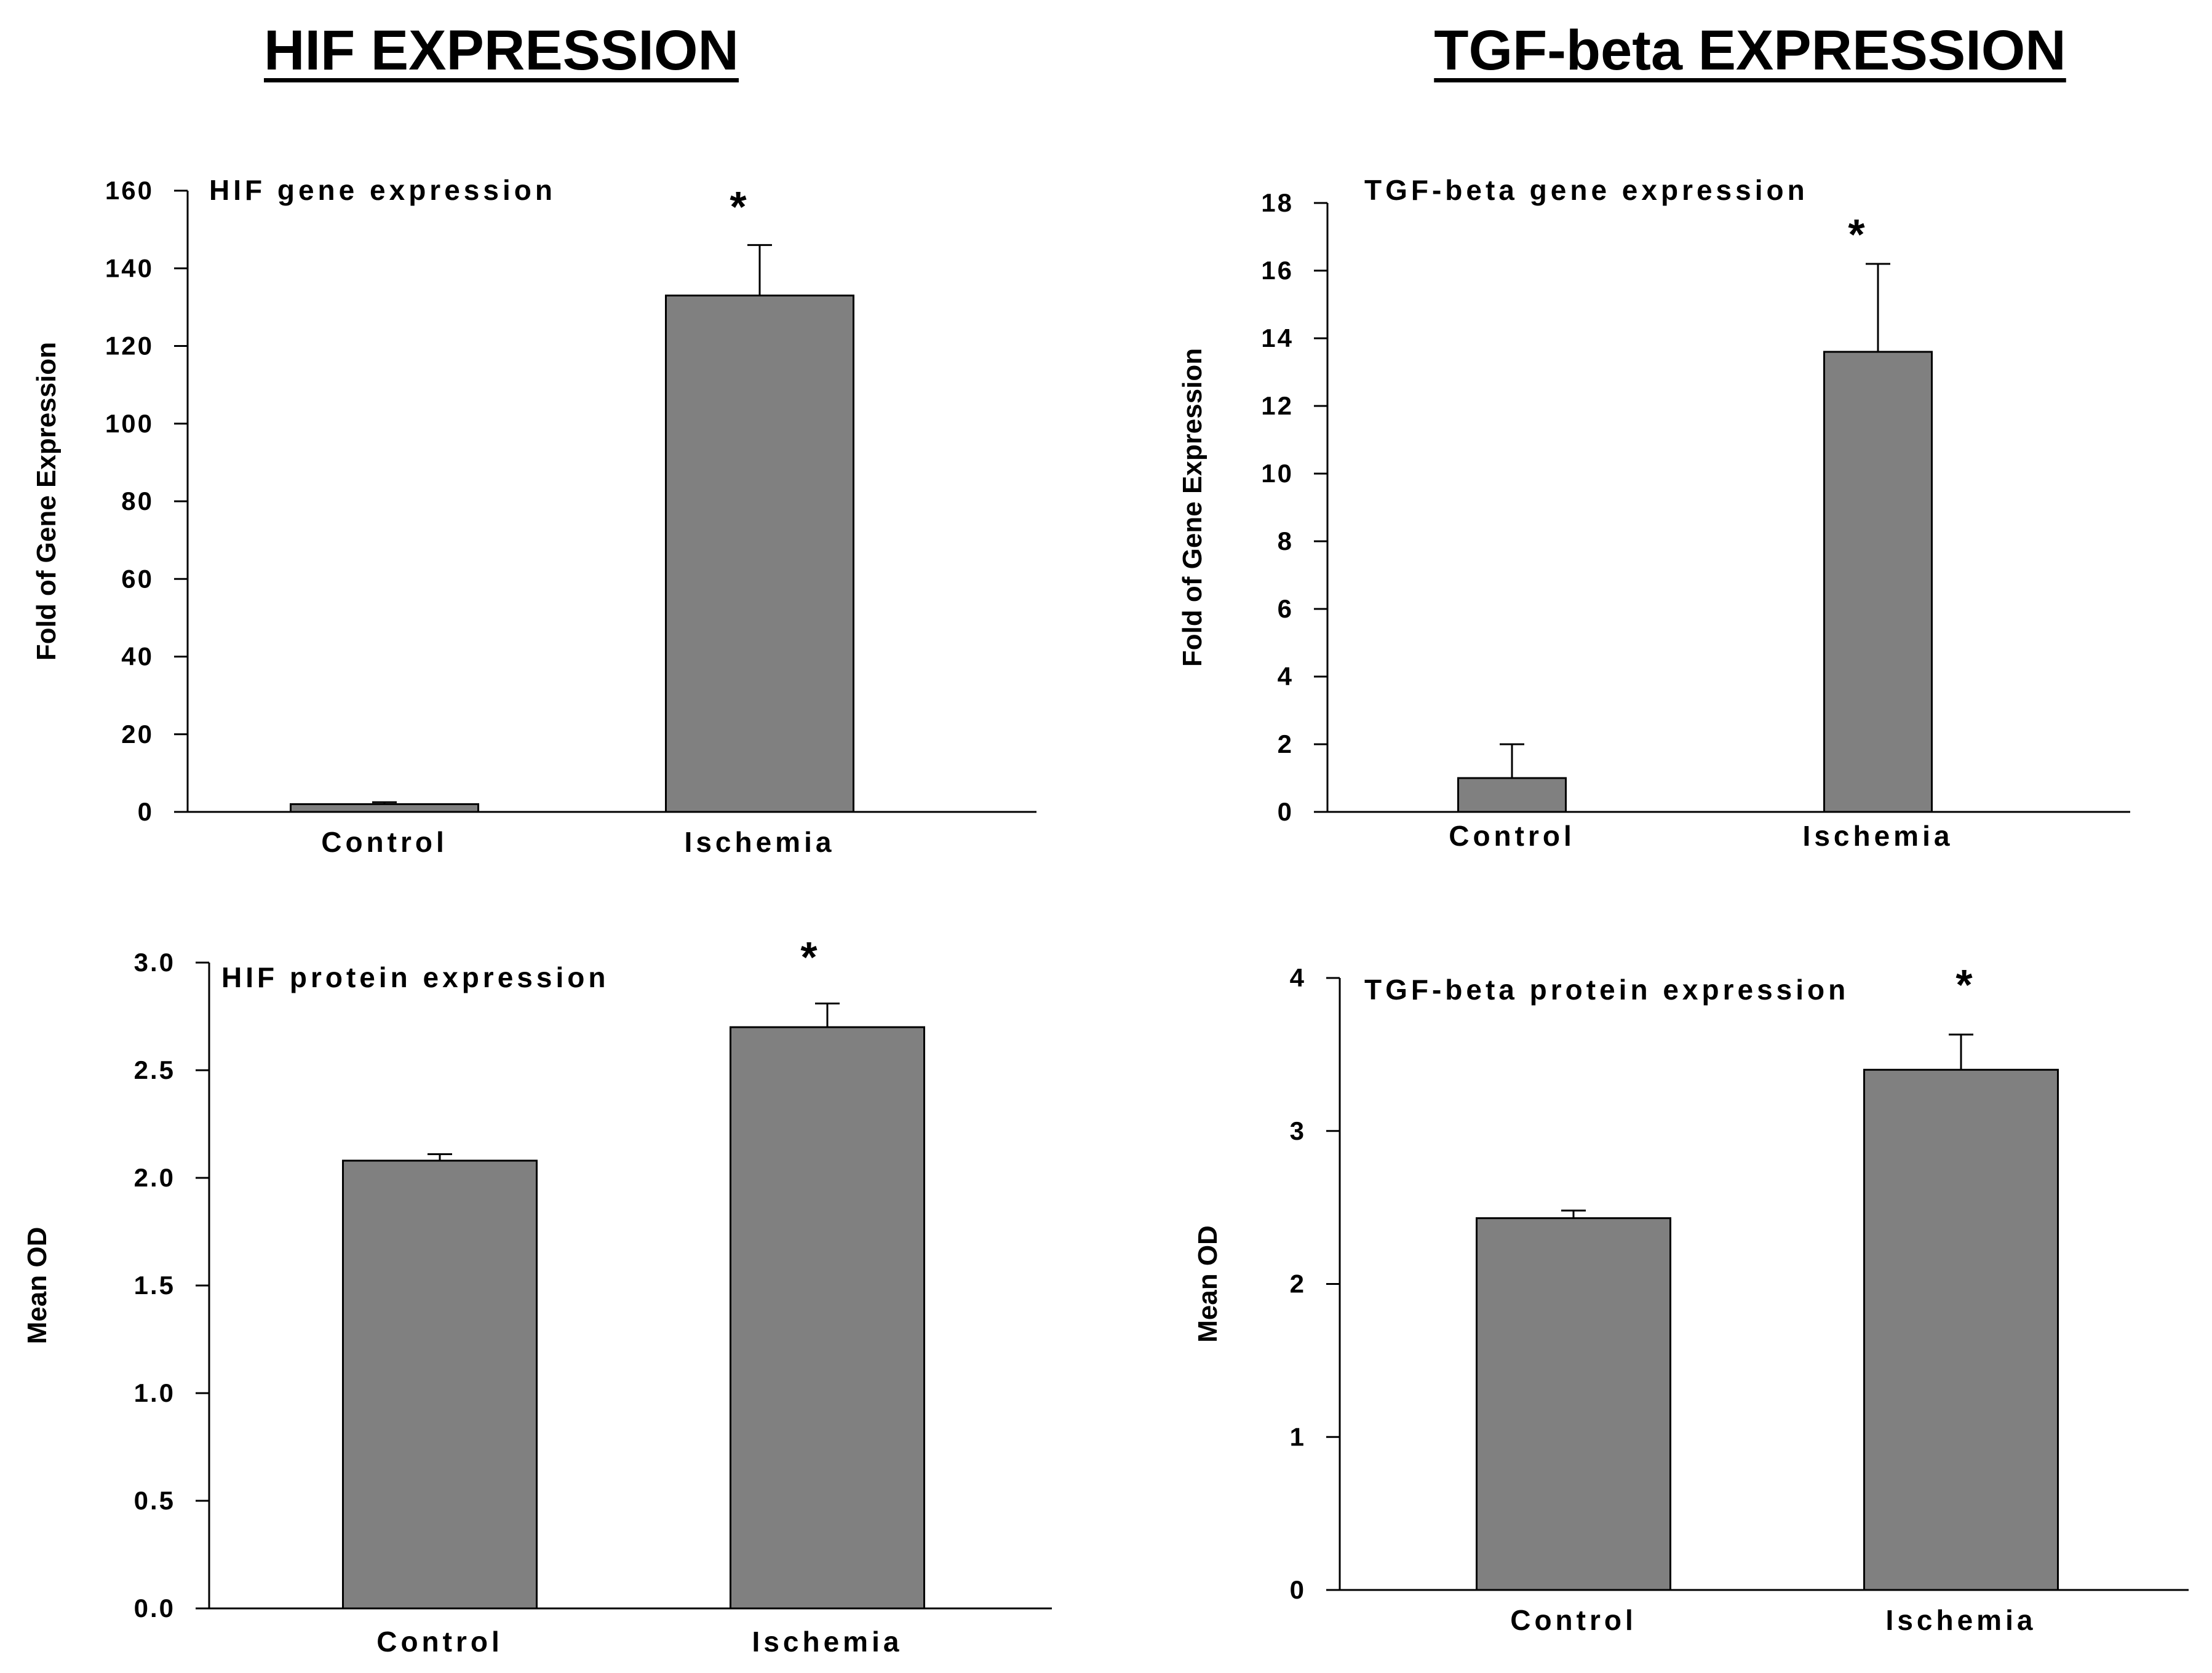 The height and width of the screenshot is (1673, 2212). What do you see at coordinates (137, 656) in the screenshot?
I see `y-tick-label: 40` at bounding box center [137, 656].